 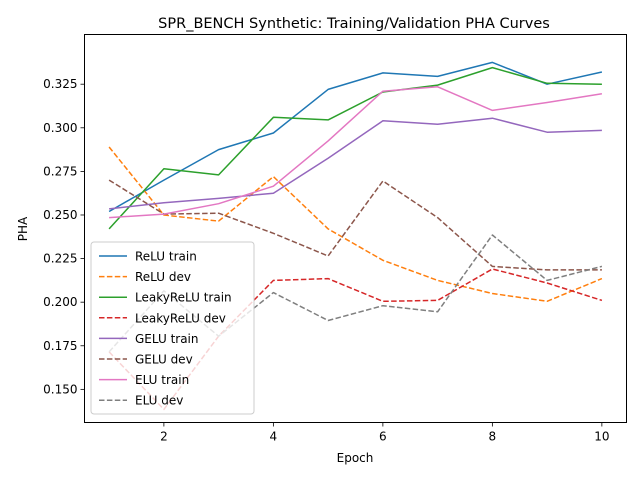 I want to click on y-tick-label: 0.225, so click(x=60, y=259).